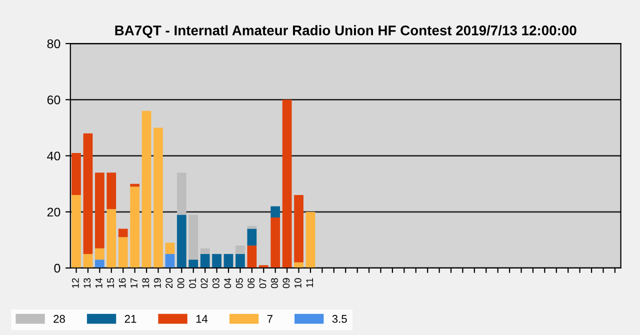 The image size is (640, 335). Describe the element at coordinates (204, 283) in the screenshot. I see `x-tick-label: 02` at that location.